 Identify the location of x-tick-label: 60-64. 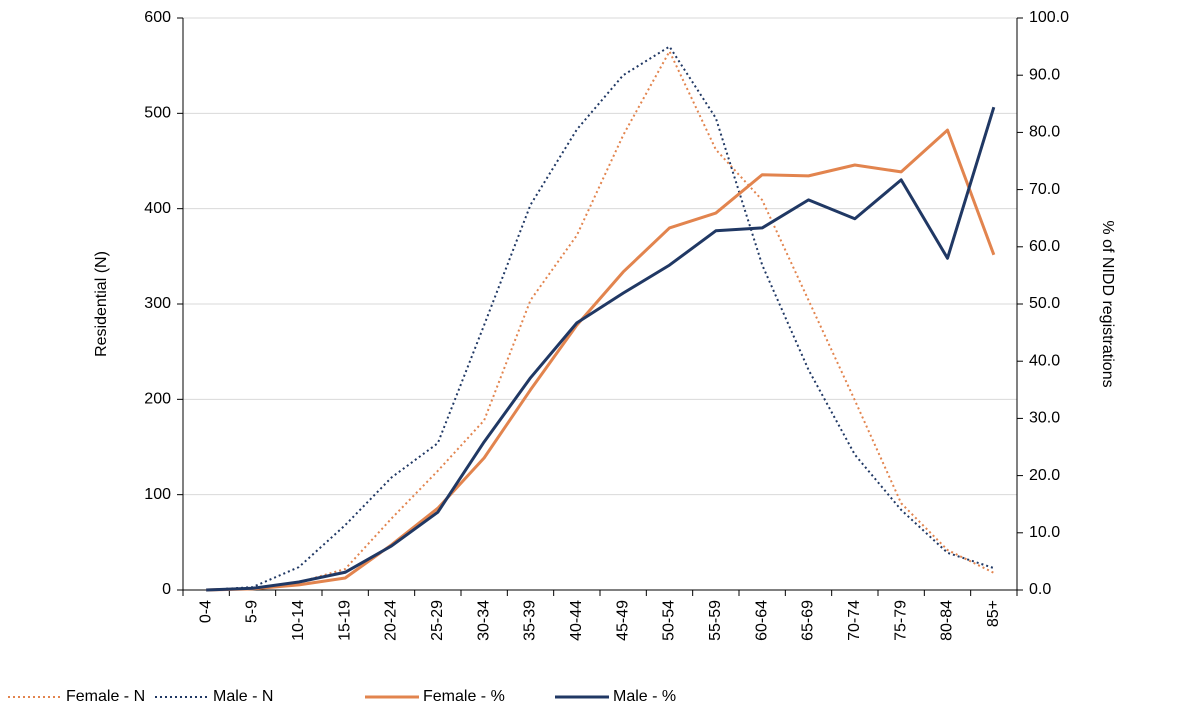
(761, 620).